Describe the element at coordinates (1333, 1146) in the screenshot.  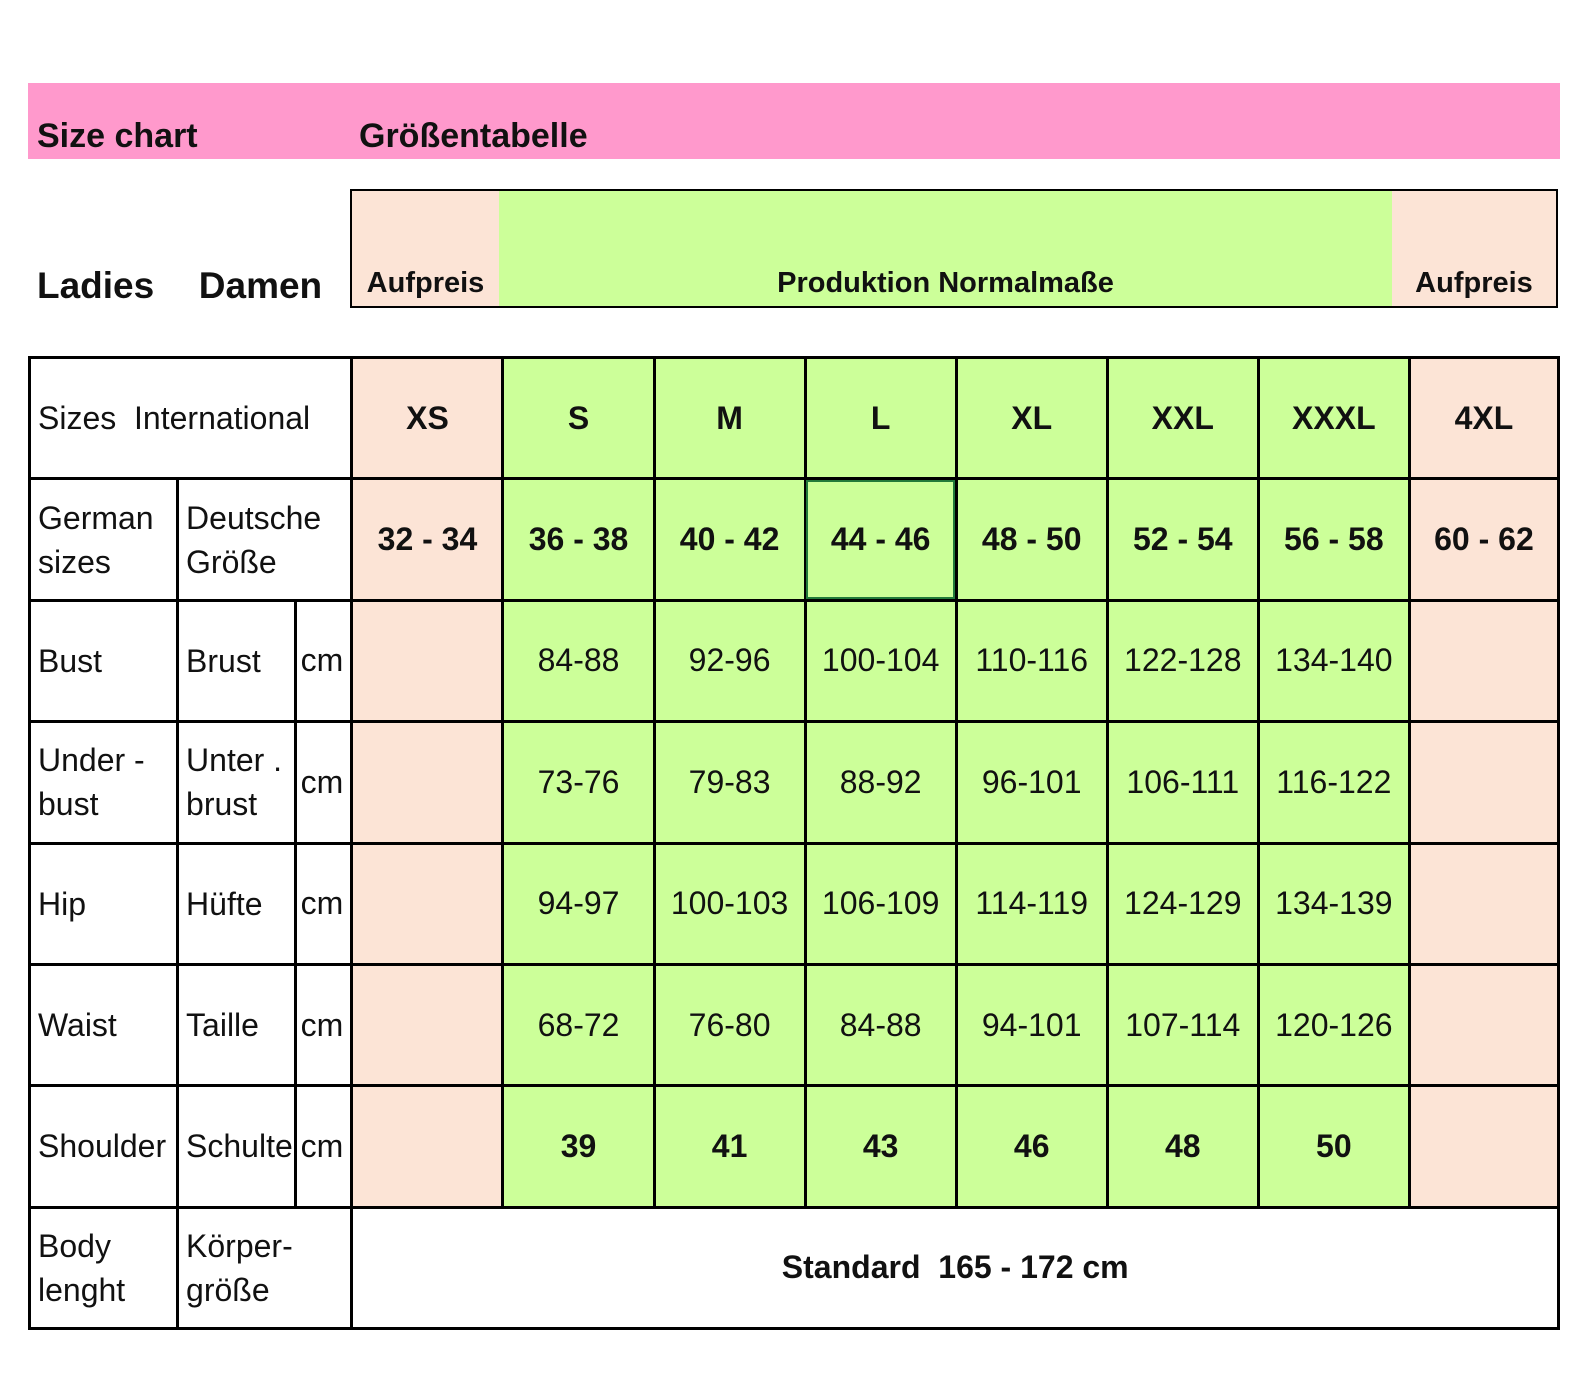
I see `measure-cell: 50` at that location.